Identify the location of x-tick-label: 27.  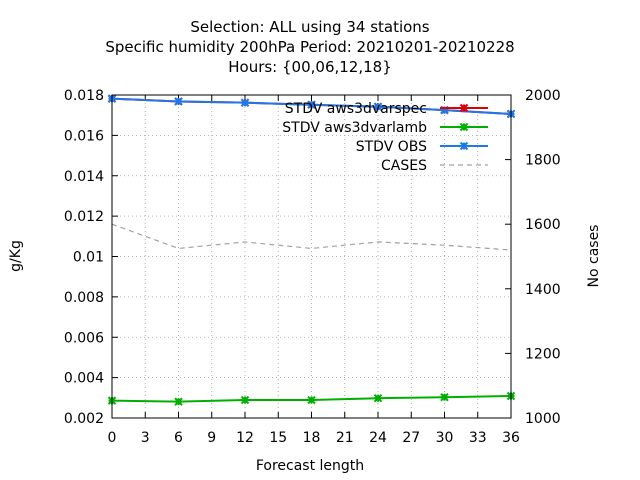
(411, 438).